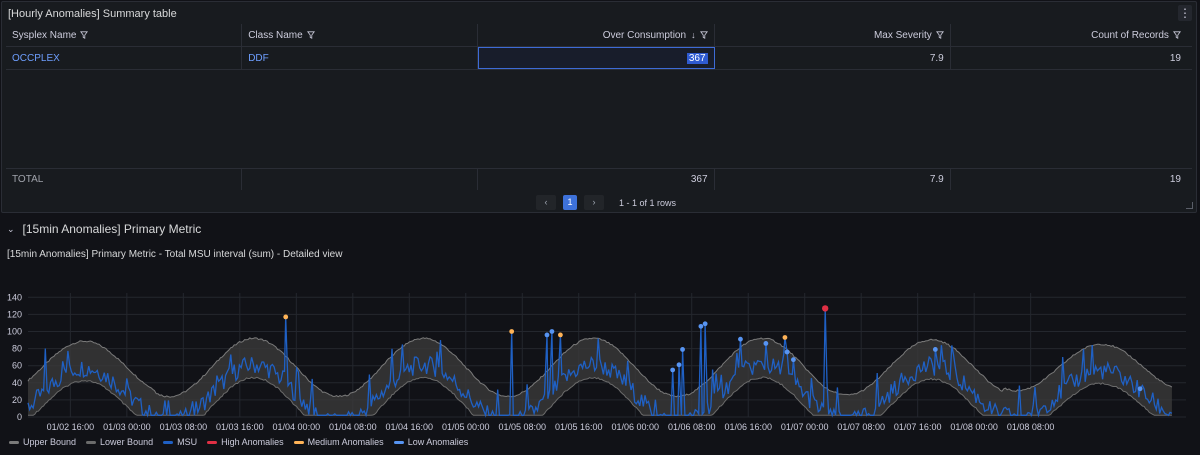 Image resolution: width=1200 pixels, height=455 pixels. I want to click on pagination: ‹ 1 › 1 - 1 of 1 rows, so click(606, 202).